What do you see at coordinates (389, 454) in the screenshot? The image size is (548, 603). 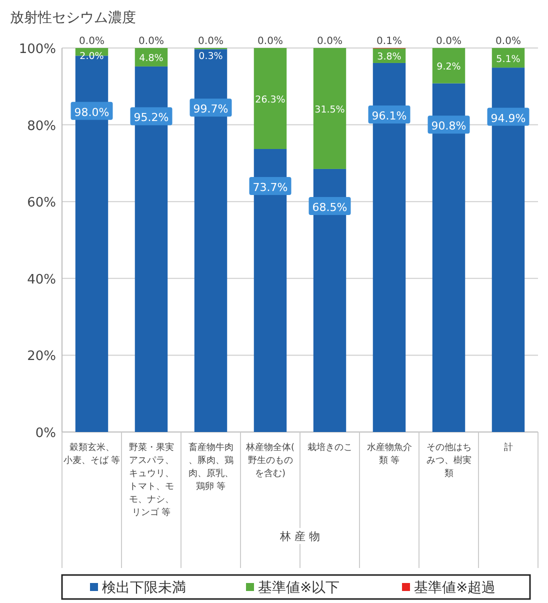 I see `x-tick-label: 水産物魚介類 等` at bounding box center [389, 454].